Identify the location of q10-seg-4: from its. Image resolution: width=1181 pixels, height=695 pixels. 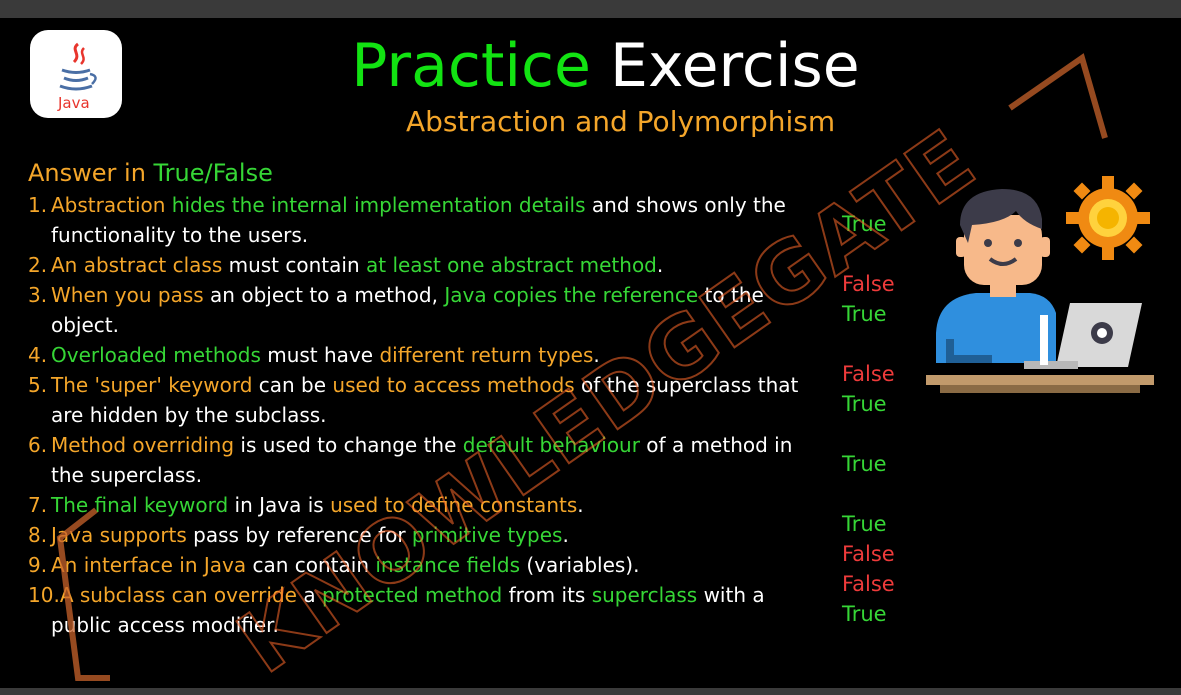
(547, 595).